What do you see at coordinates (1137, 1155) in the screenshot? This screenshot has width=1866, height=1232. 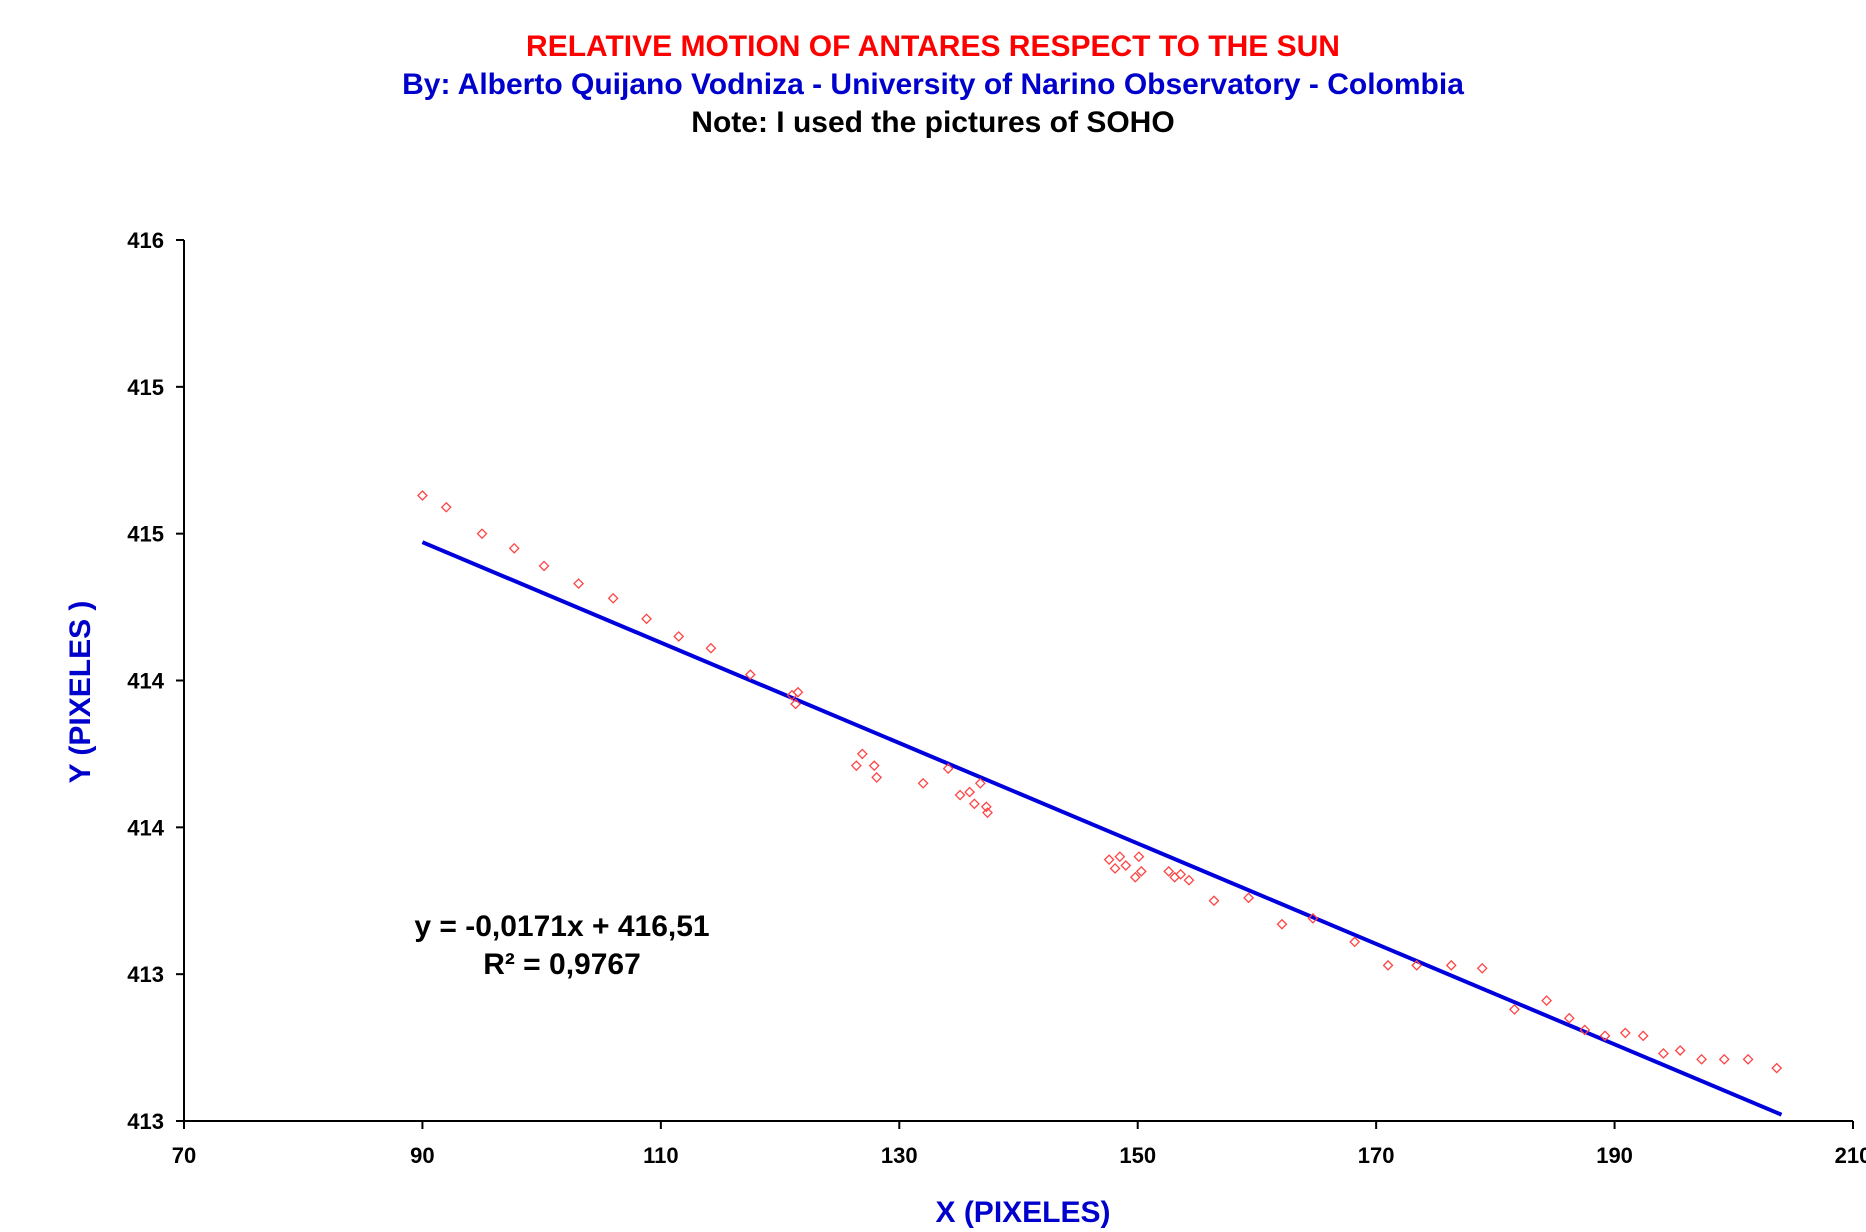 I see `x-tick-label: 150` at bounding box center [1137, 1155].